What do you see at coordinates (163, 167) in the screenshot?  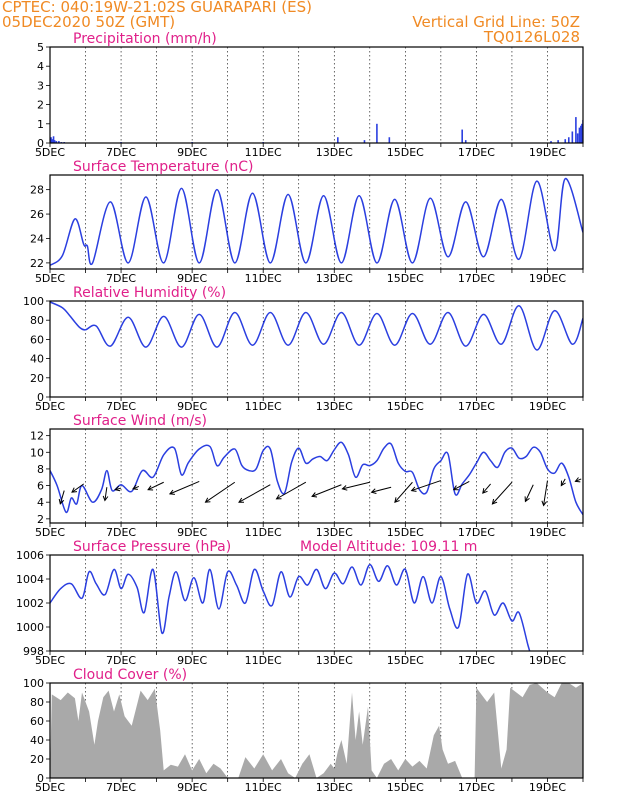 I see `panel-title: Surface Temperature (nC)` at bounding box center [163, 167].